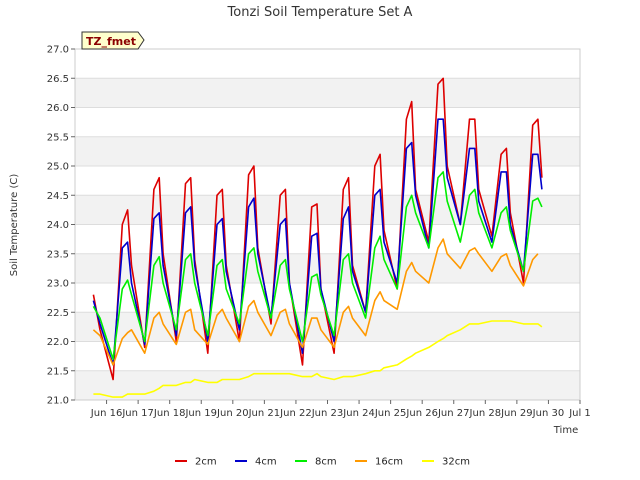 This screenshot has height=480, width=640. What do you see at coordinates (320, 12) in the screenshot?
I see `chart-title: Tonzi Soil Temperature Set A` at bounding box center [320, 12].